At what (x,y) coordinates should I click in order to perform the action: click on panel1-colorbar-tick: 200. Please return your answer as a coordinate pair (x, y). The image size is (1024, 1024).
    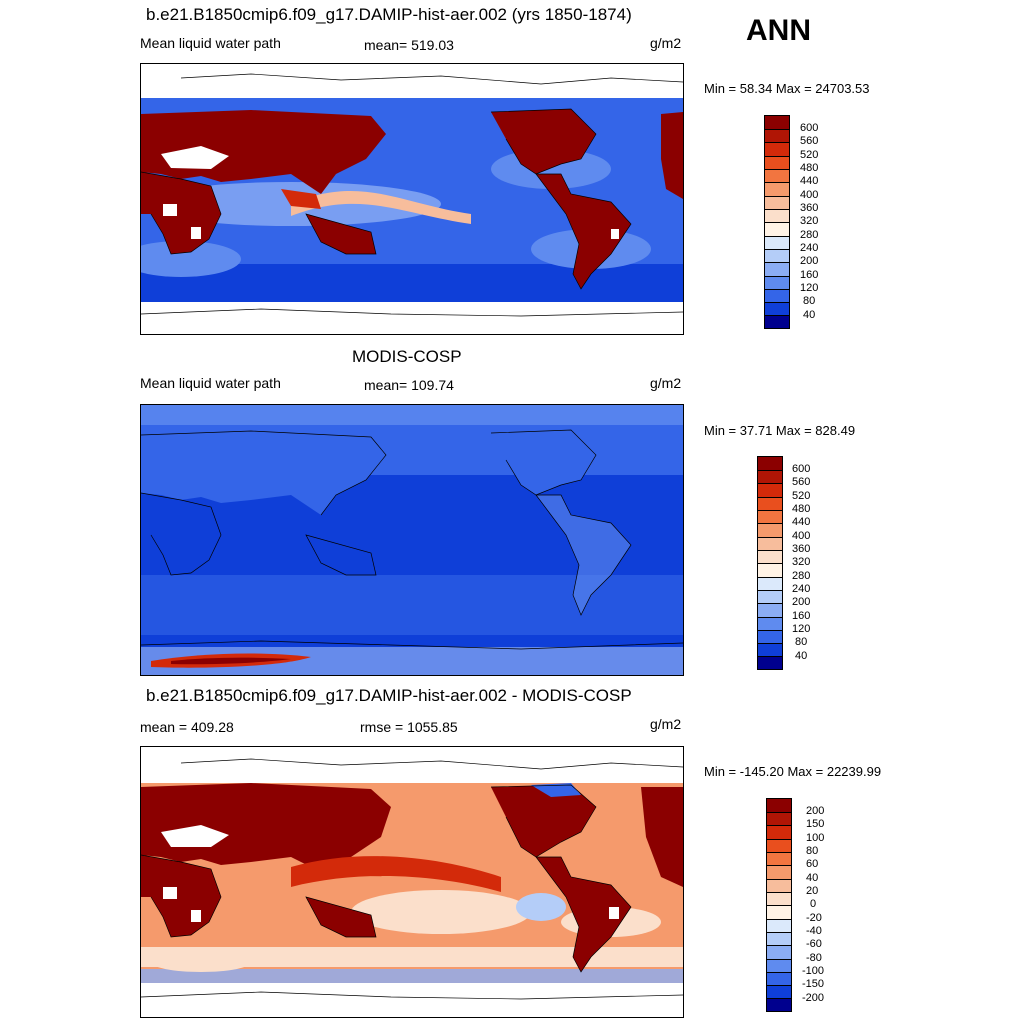
    Looking at the image, I should click on (809, 261).